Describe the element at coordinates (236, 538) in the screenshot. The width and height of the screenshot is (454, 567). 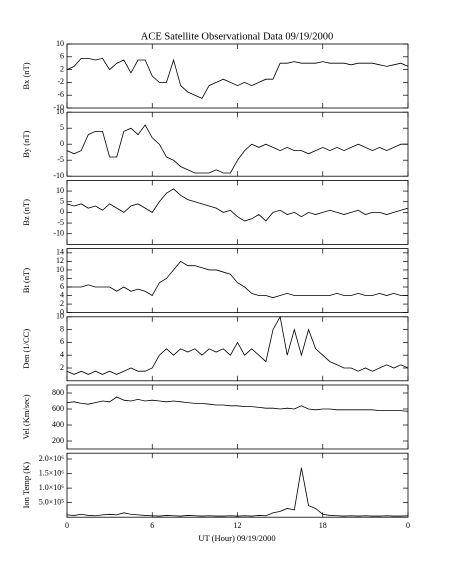
I see `x-axis-label: UT (Hour) 09/19/2000` at that location.